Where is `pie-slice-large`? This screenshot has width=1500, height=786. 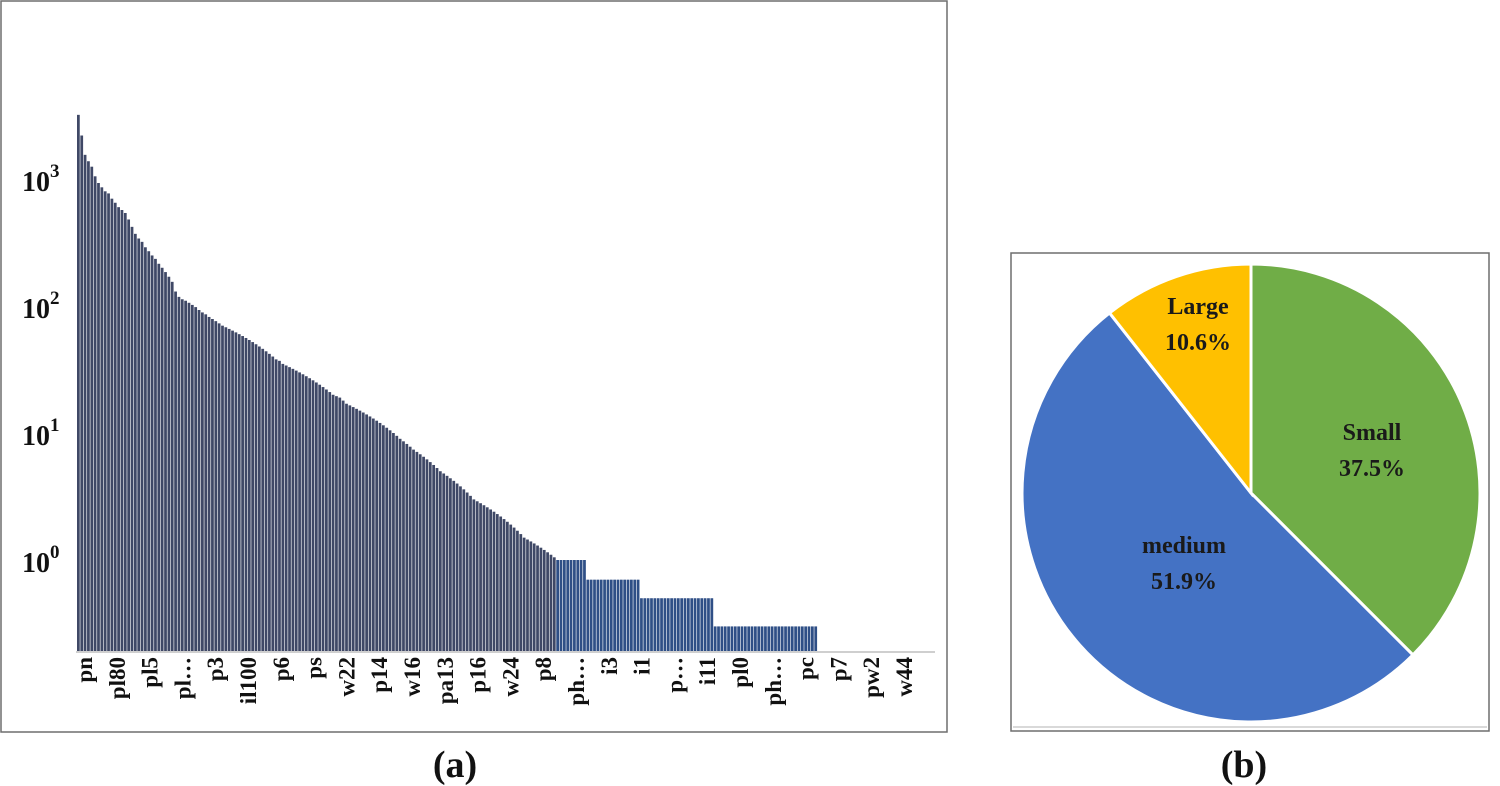
pie-slice-large is located at coordinates (1180, 380).